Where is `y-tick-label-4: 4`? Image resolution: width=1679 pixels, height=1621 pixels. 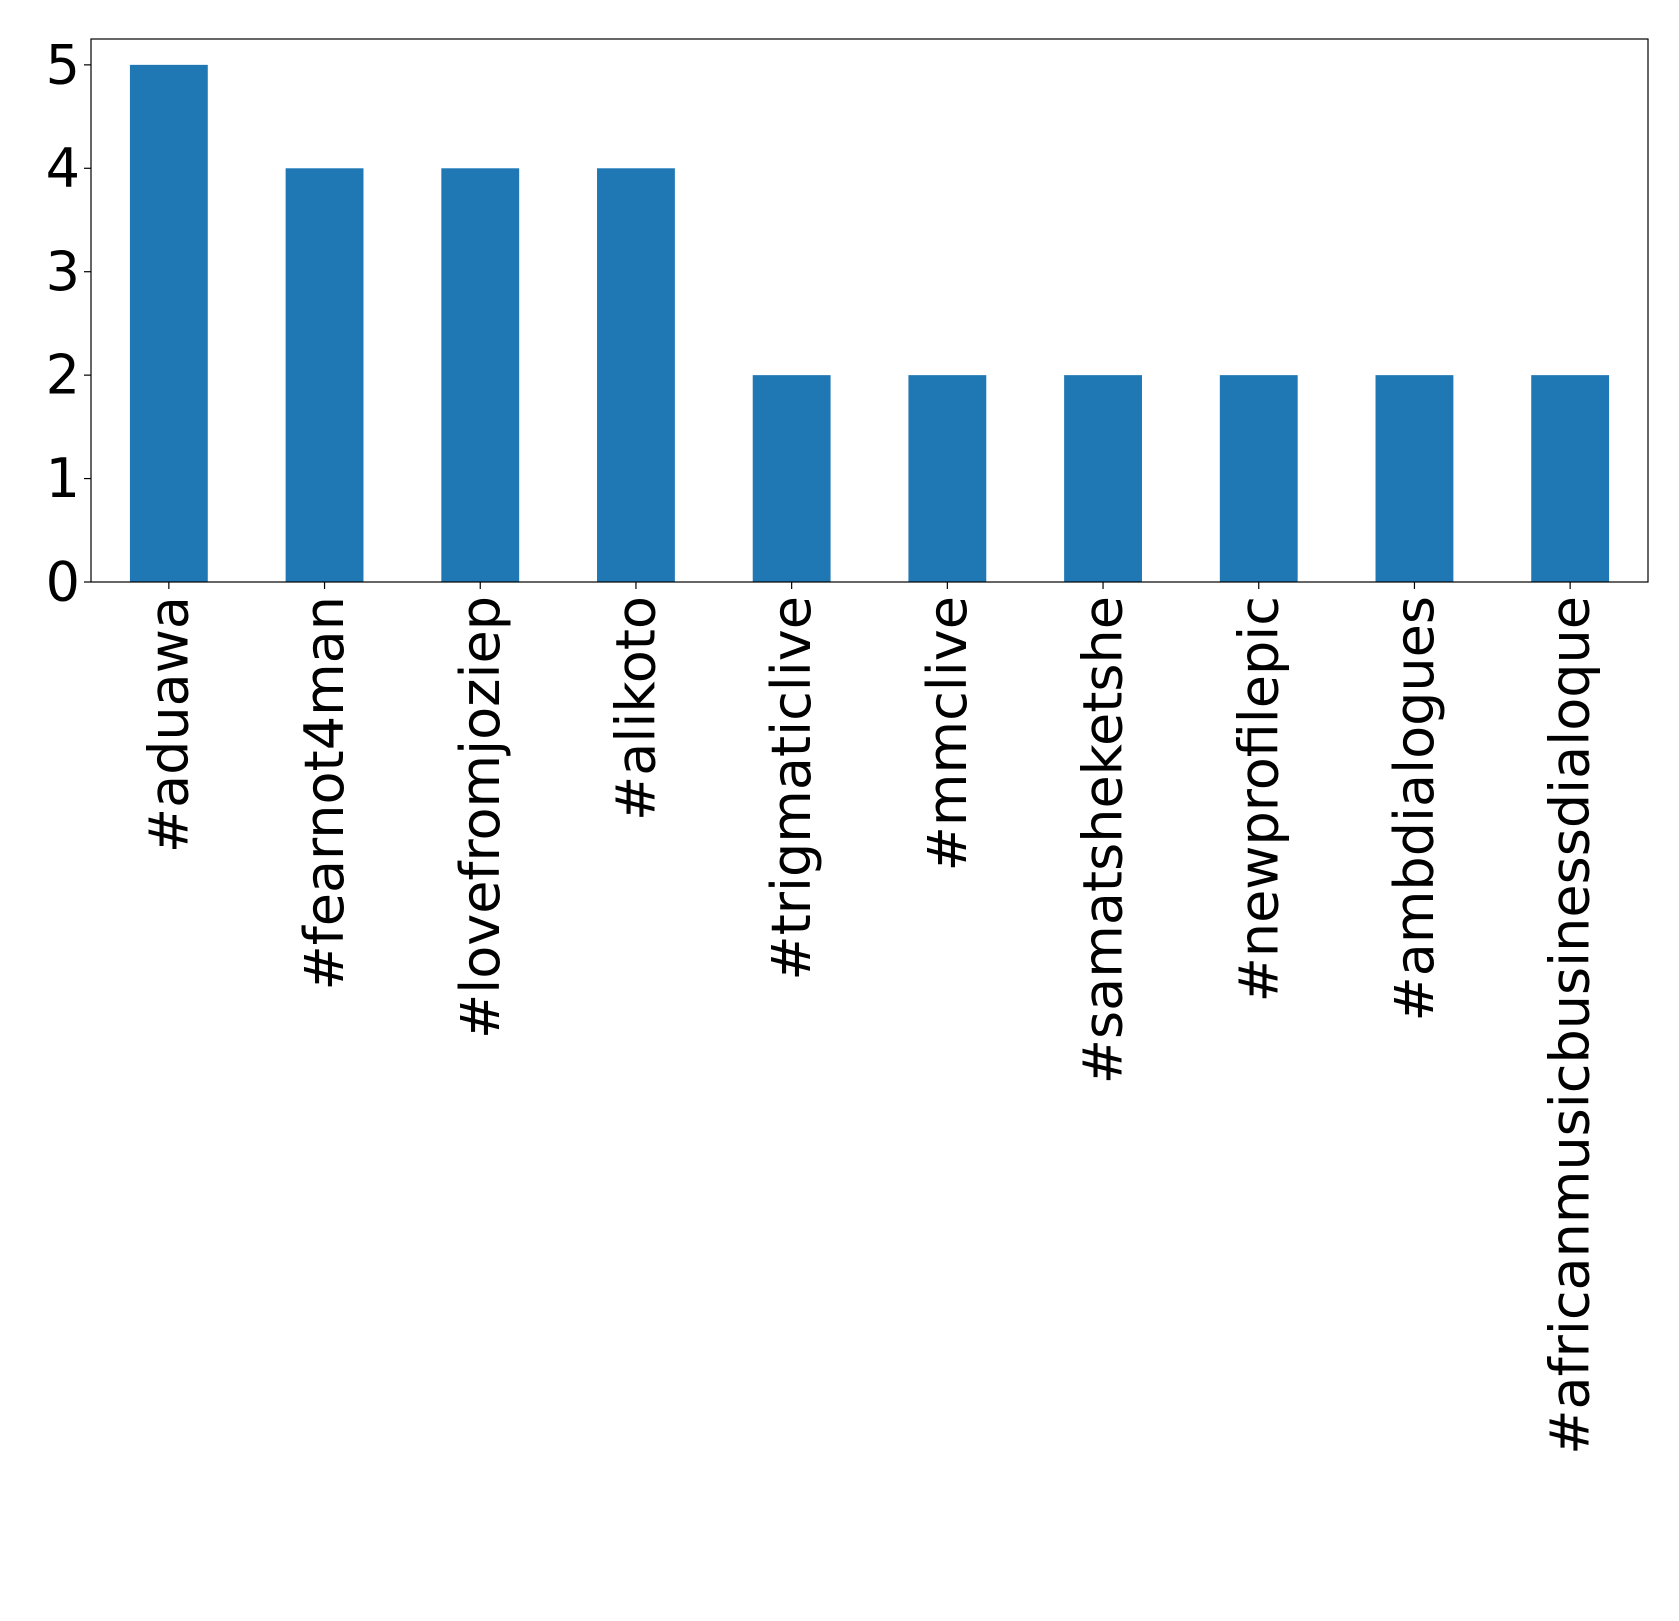
y-tick-label-4: 4 is located at coordinates (63, 168).